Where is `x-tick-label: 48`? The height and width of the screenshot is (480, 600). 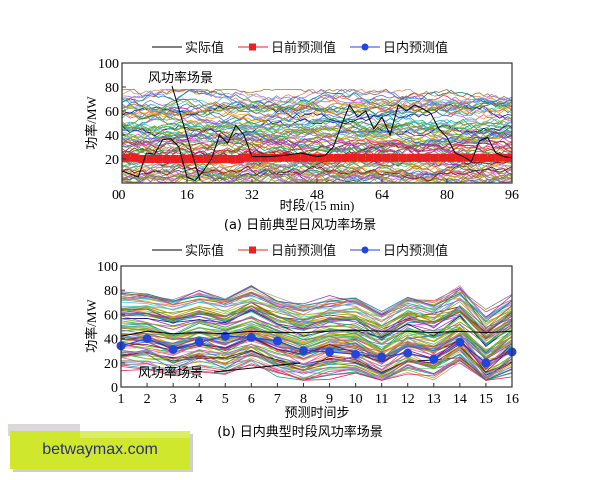
x-tick-label: 48 is located at coordinates (317, 195).